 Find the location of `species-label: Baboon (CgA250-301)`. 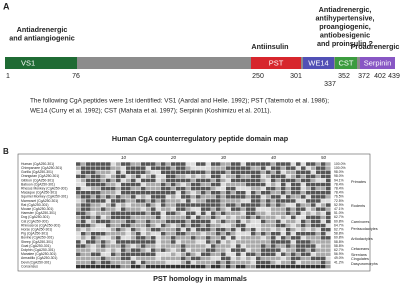

species-label: Baboon (CgA250-301) is located at coordinates (38, 184).